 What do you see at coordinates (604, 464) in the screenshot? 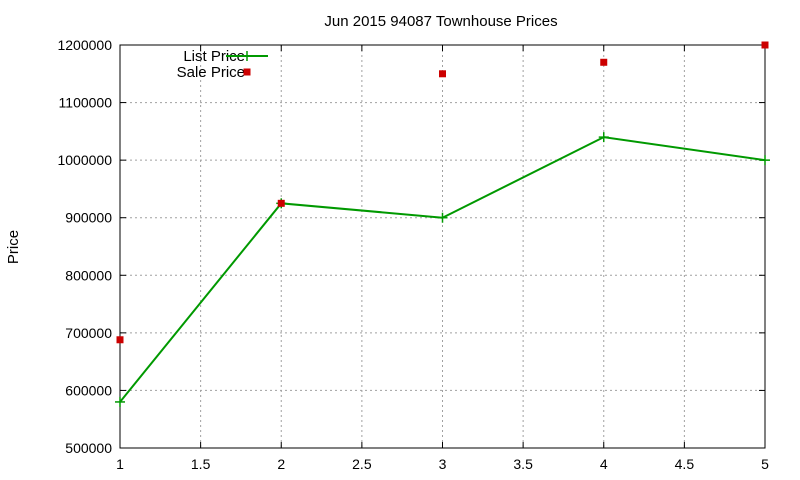
I see `x-tick-label: 4` at bounding box center [604, 464].